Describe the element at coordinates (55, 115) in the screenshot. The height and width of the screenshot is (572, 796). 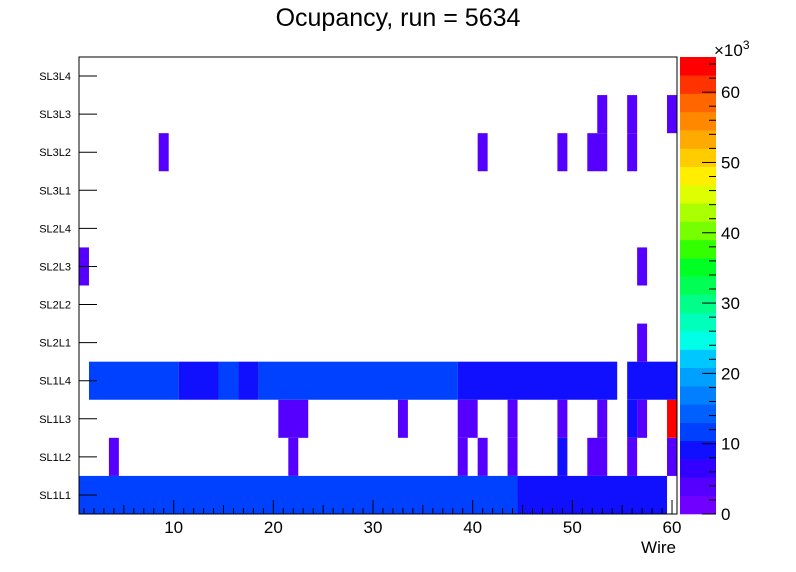
I see `y-tick-label: SL3L3` at that location.